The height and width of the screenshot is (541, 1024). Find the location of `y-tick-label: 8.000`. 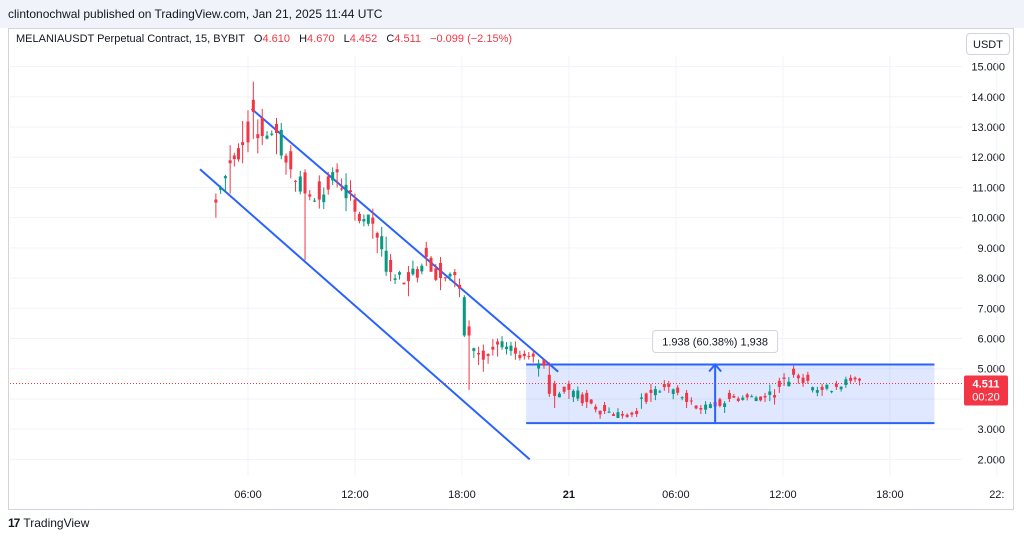

y-tick-label: 8.000 is located at coordinates (991, 279).